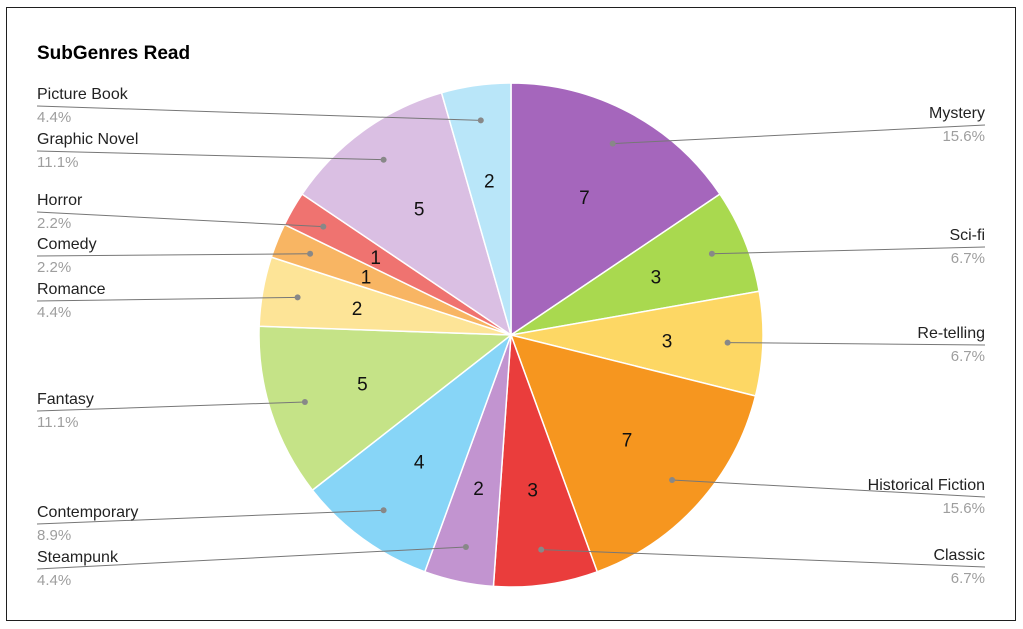 The height and width of the screenshot is (629, 1023). I want to click on value-label-steampunk: 2, so click(478, 489).